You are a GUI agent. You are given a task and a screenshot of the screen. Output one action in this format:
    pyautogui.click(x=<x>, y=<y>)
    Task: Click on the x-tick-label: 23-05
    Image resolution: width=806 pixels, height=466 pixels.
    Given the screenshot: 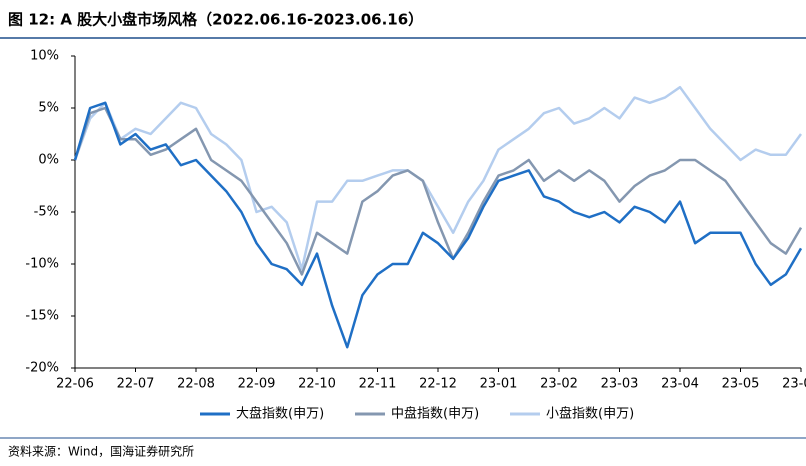 What is the action you would take?
    pyautogui.click(x=741, y=384)
    